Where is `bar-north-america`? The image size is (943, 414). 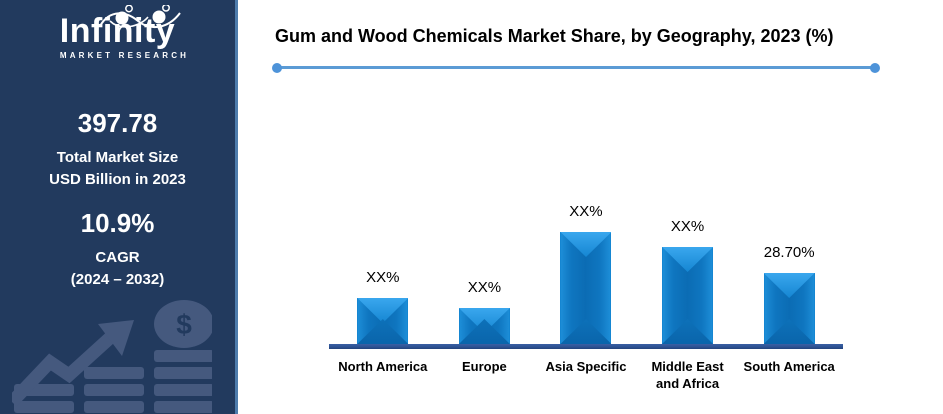
bar-north-america is located at coordinates (383, 321).